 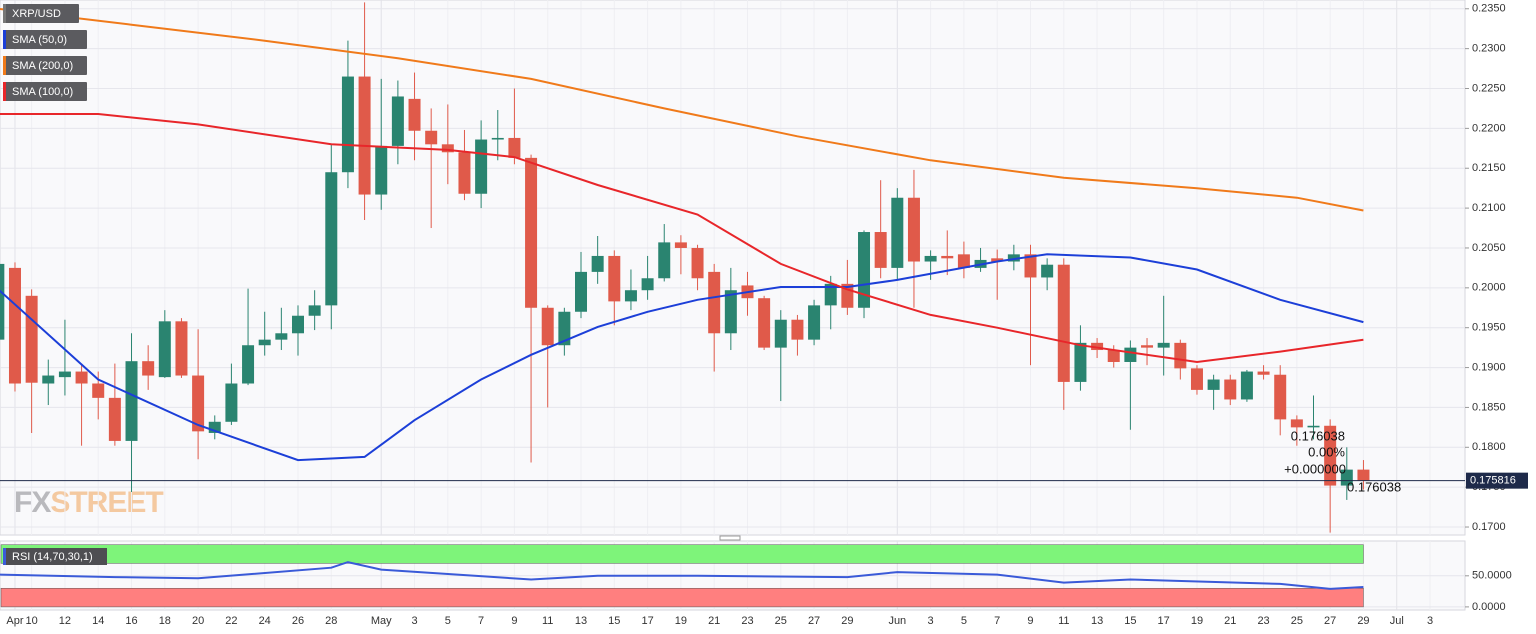 I want to click on current-price-box, so click(x=1497, y=480).